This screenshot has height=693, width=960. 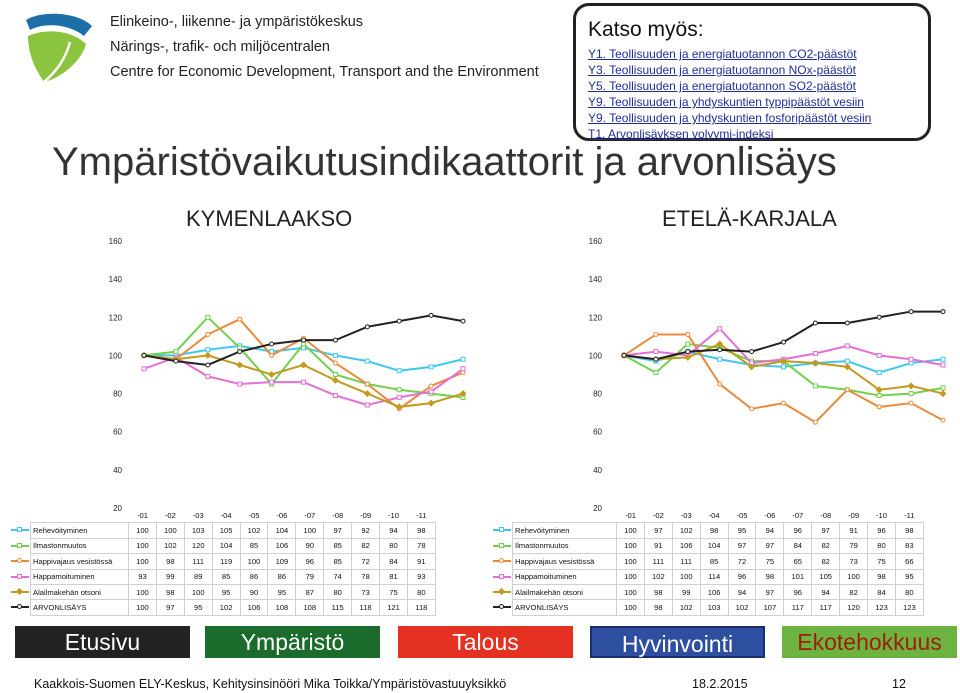 I want to click on table-row: Rehevöityminen 100 97 102 98 95 94 96 97 91 96 98, so click(x=708, y=530).